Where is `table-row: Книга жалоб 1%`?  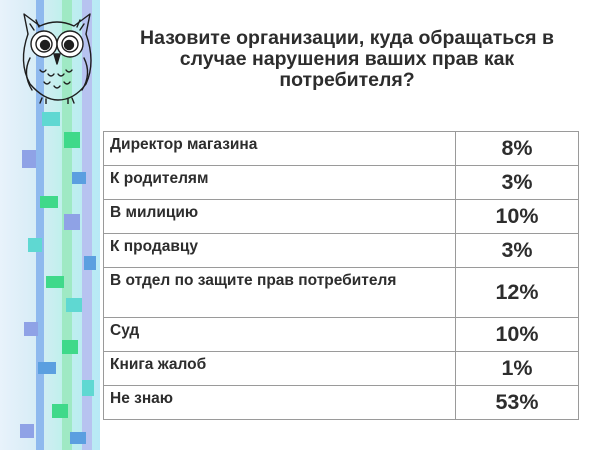
table-row: Книга жалоб 1% is located at coordinates (341, 368).